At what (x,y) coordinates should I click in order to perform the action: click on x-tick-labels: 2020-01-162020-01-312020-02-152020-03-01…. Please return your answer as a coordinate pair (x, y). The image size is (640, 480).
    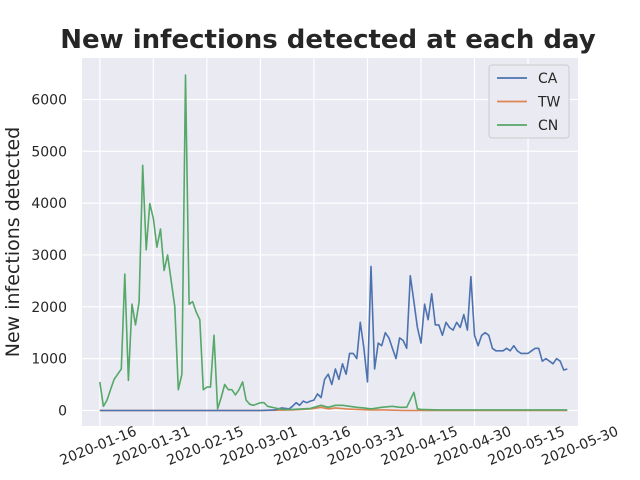
    Looking at the image, I should click on (339, 446).